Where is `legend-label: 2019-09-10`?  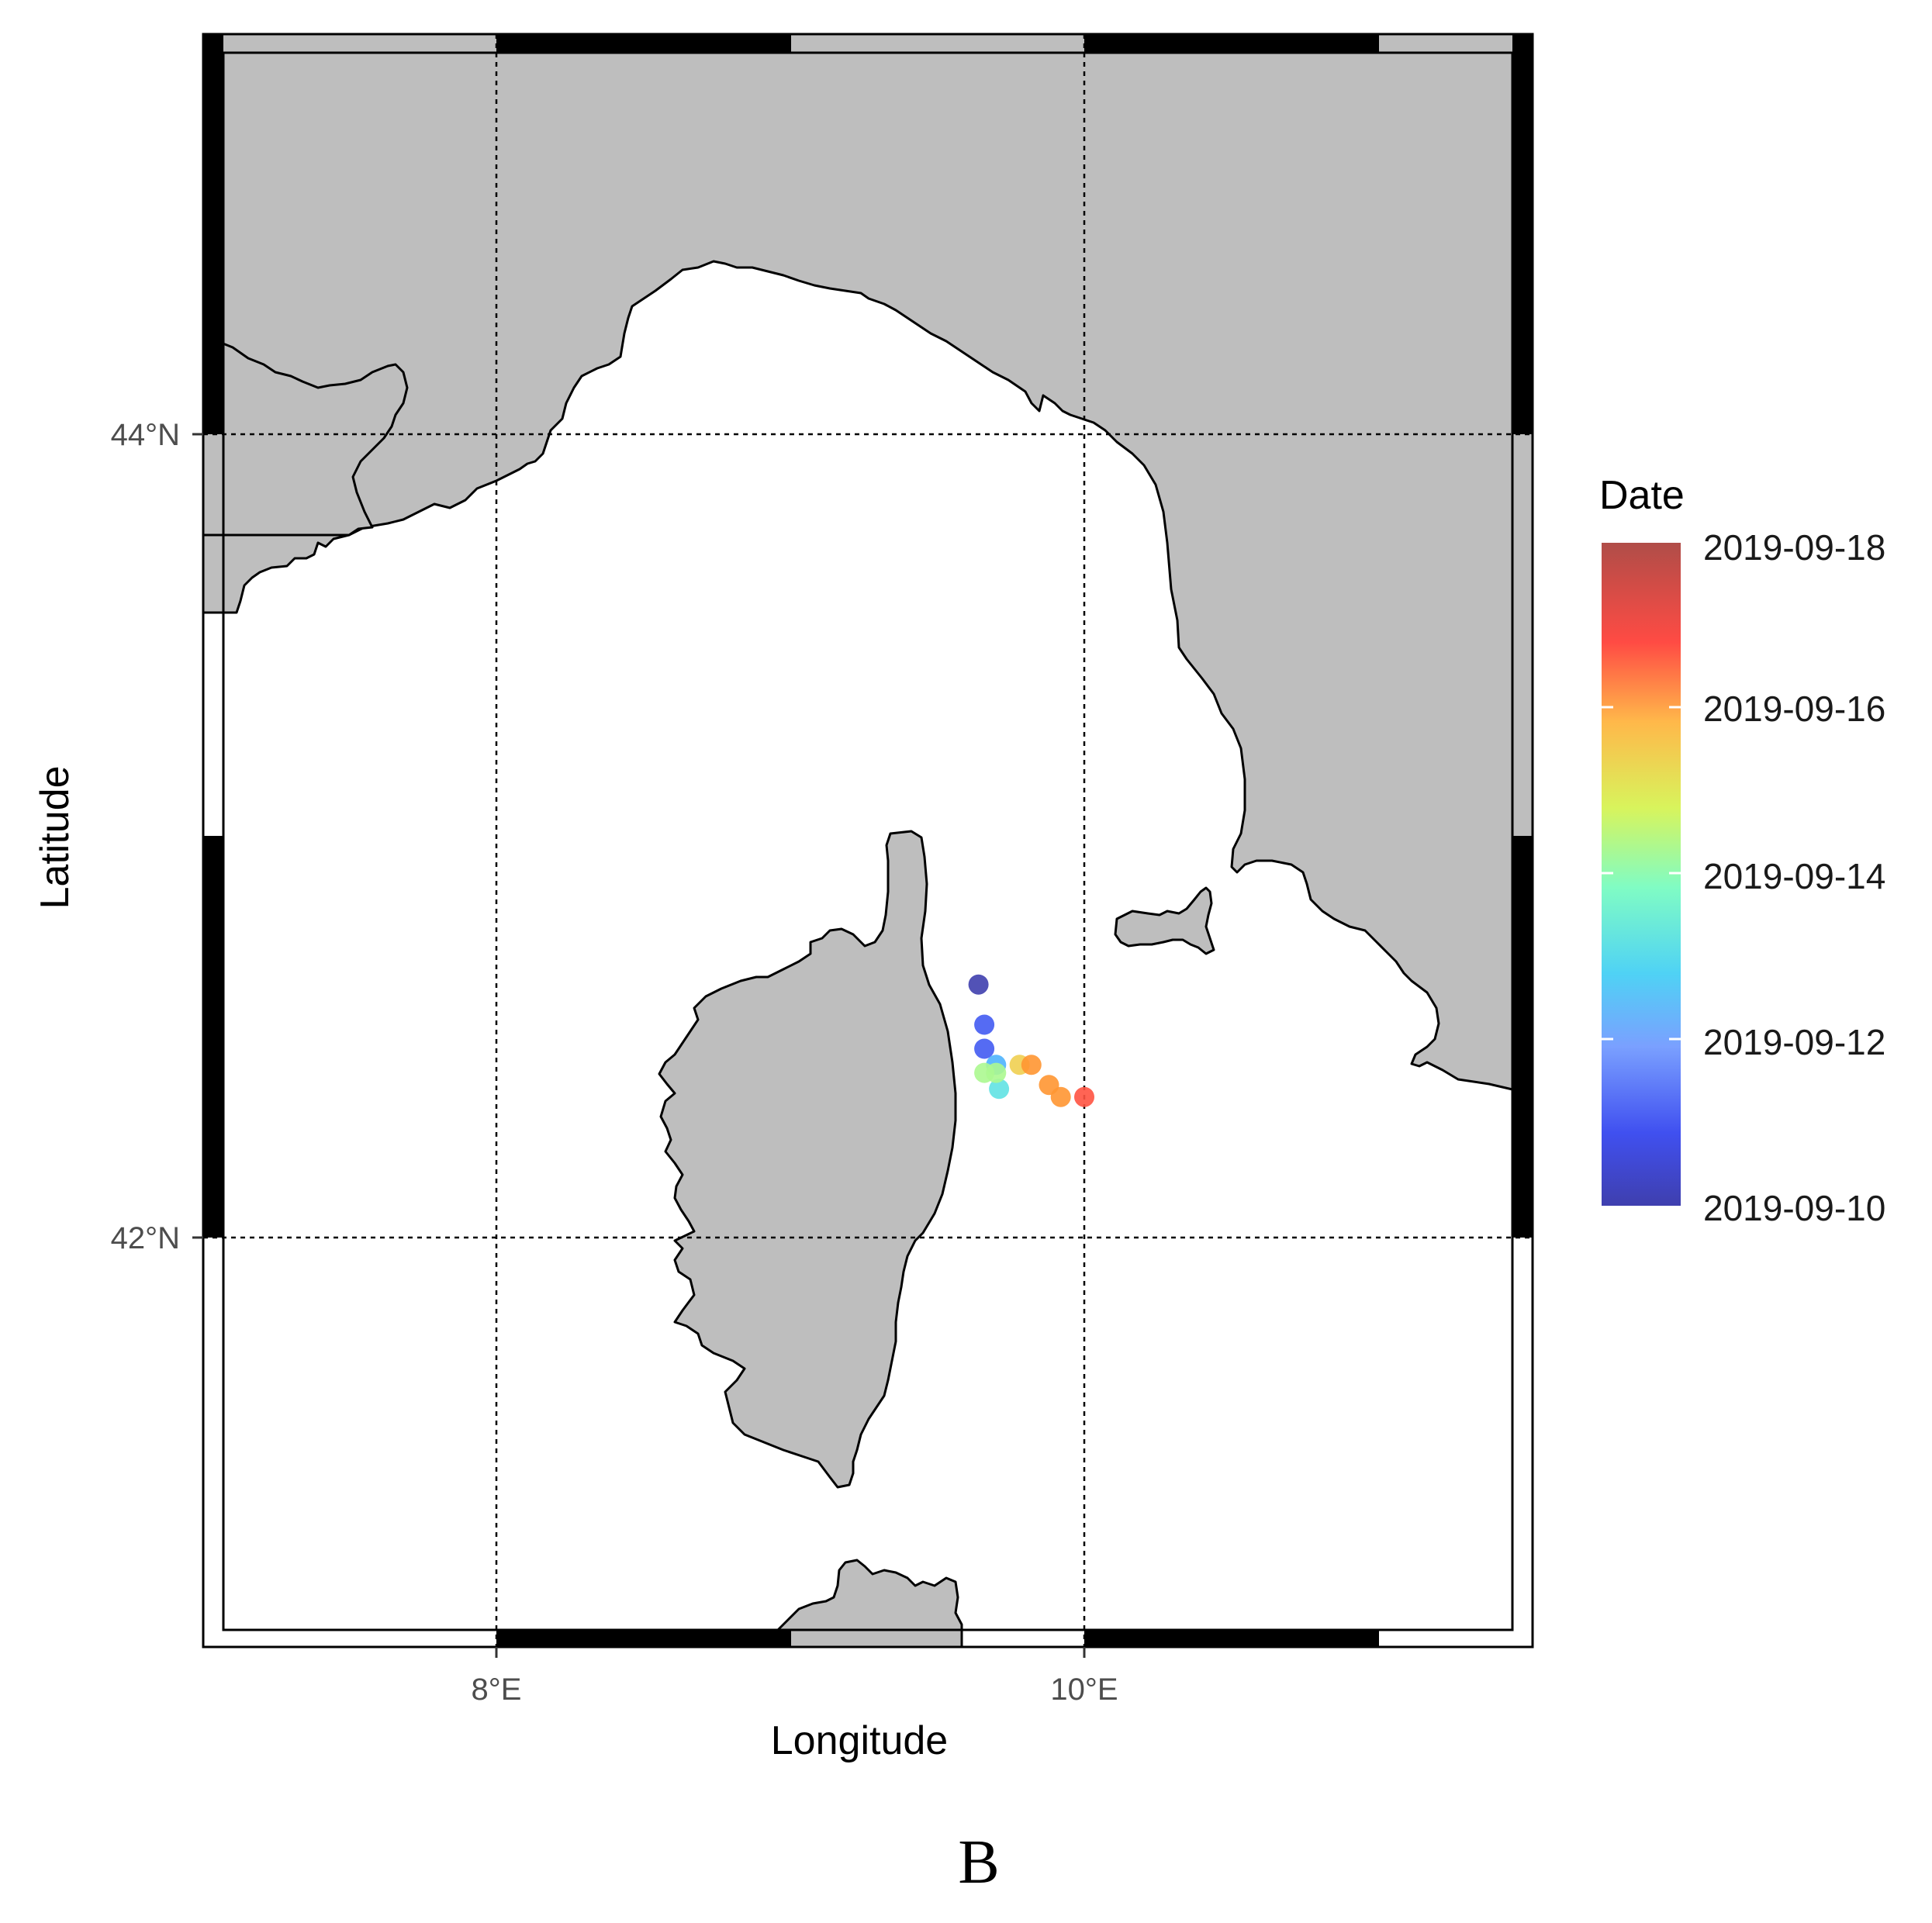
legend-label: 2019-09-10 is located at coordinates (1794, 1208).